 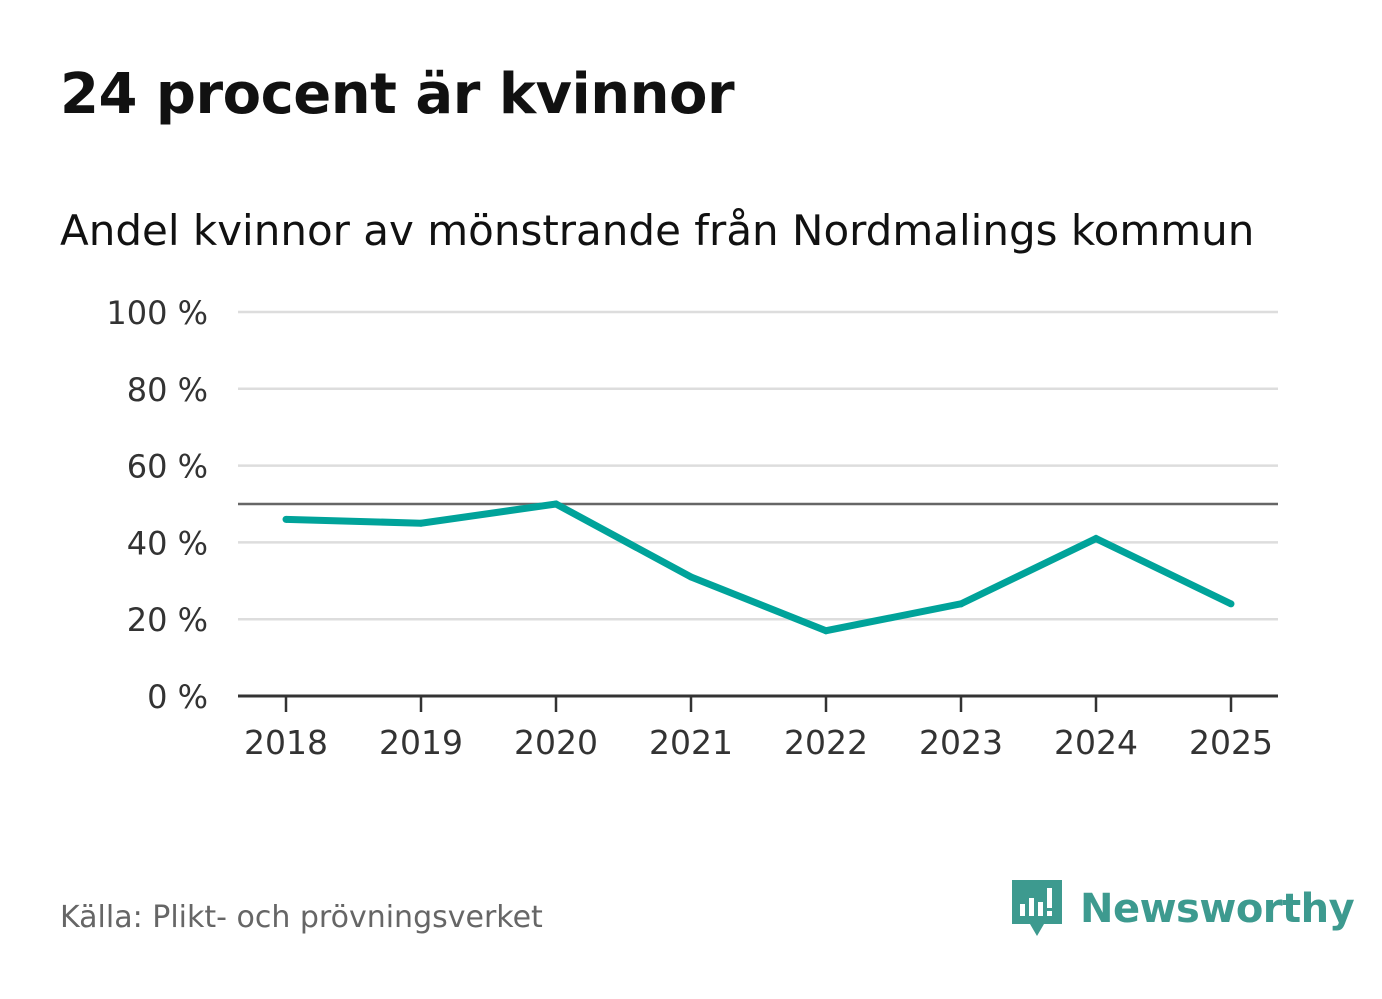 What do you see at coordinates (1096, 742) in the screenshot?
I see `x-tick-label: 2024` at bounding box center [1096, 742].